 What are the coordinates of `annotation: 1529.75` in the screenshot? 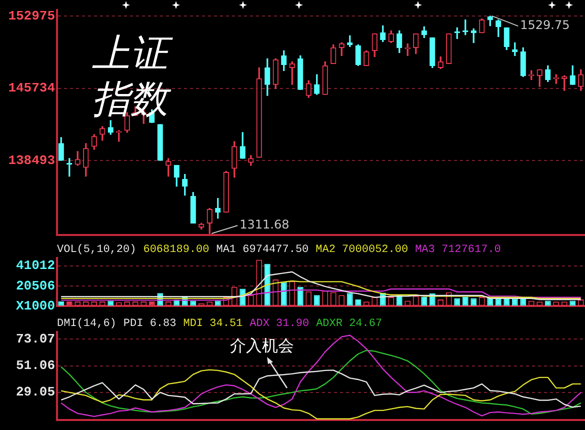 It's located at (545, 25).